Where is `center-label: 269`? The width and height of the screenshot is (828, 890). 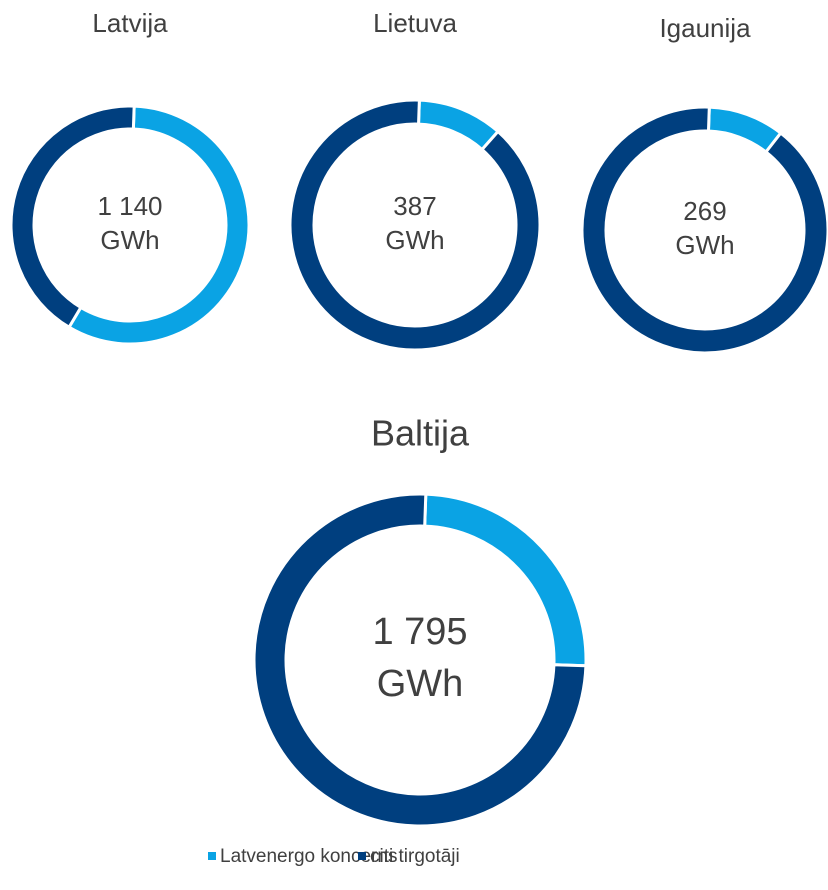
center-label: 269 is located at coordinates (704, 211).